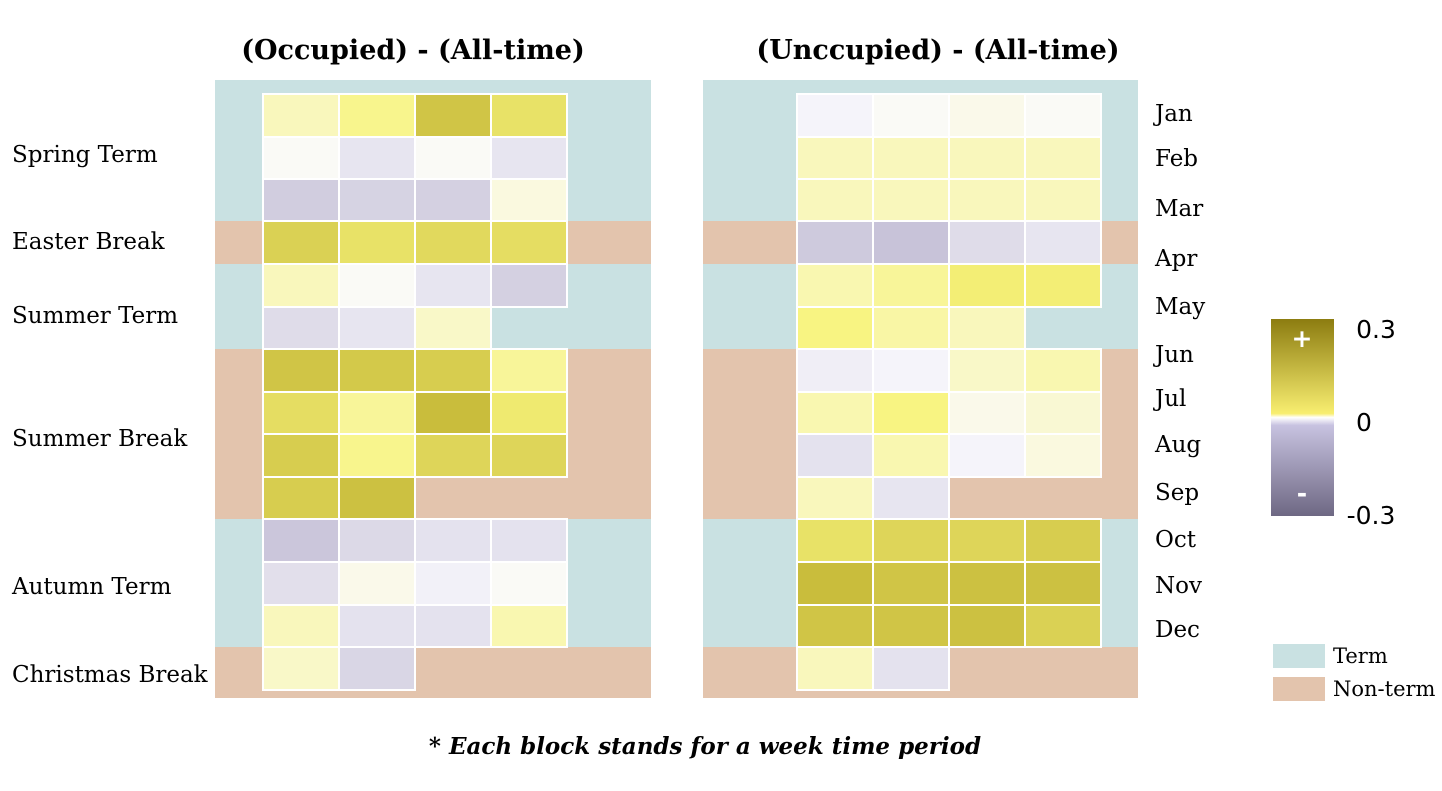 The image size is (1442, 791). What do you see at coordinates (85, 155) in the screenshot?
I see `term-label-spring: Spring Term` at bounding box center [85, 155].